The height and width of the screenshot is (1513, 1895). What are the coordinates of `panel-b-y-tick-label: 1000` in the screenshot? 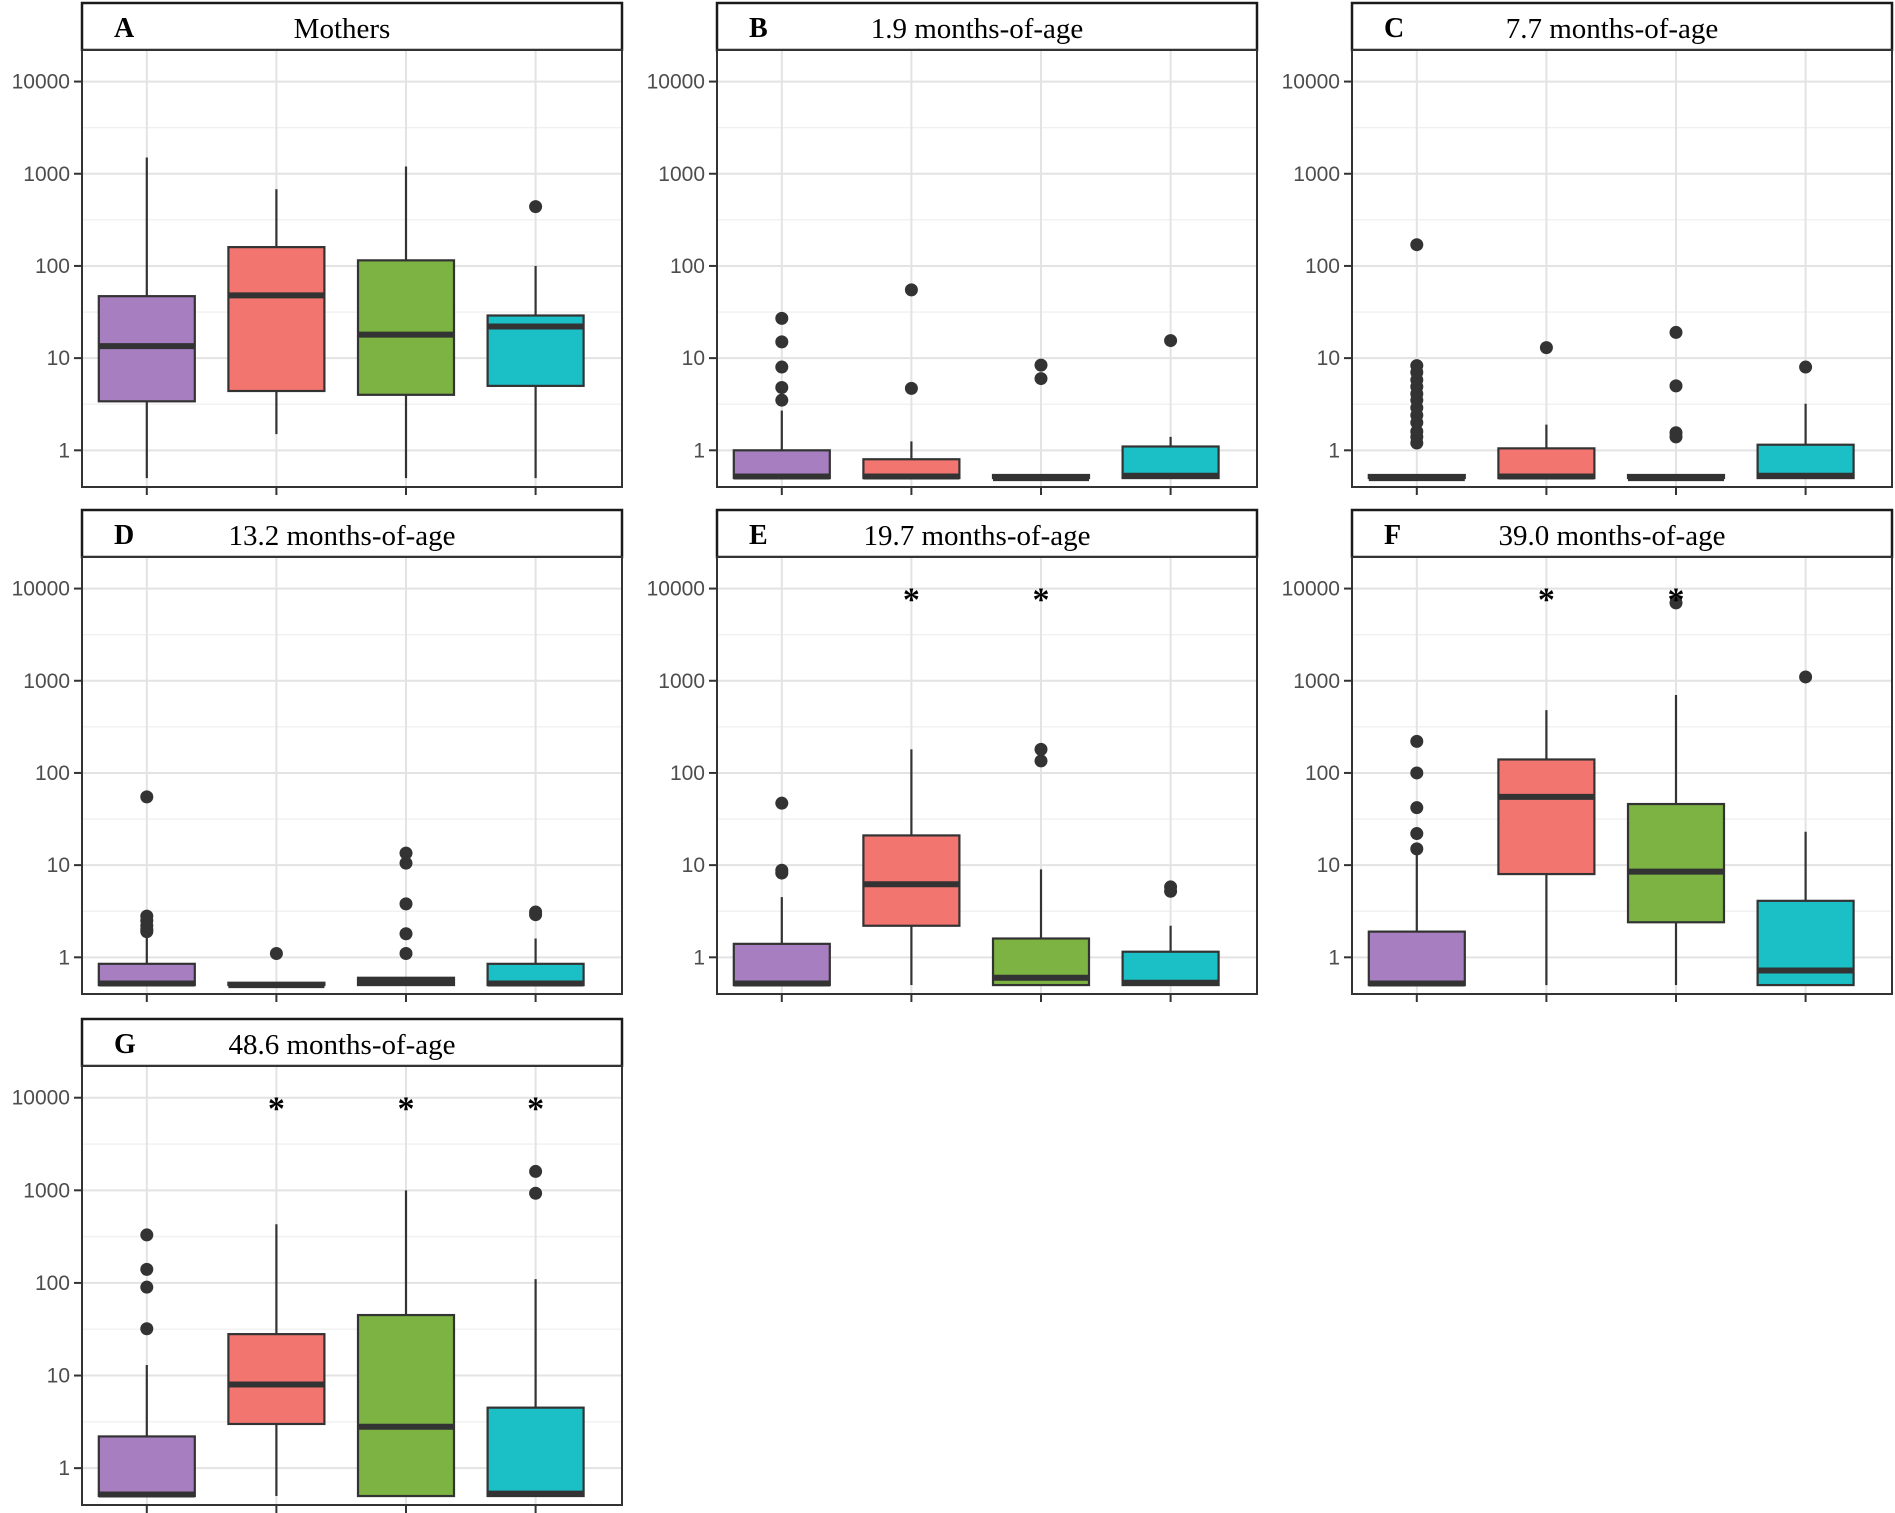 It's located at (681, 174).